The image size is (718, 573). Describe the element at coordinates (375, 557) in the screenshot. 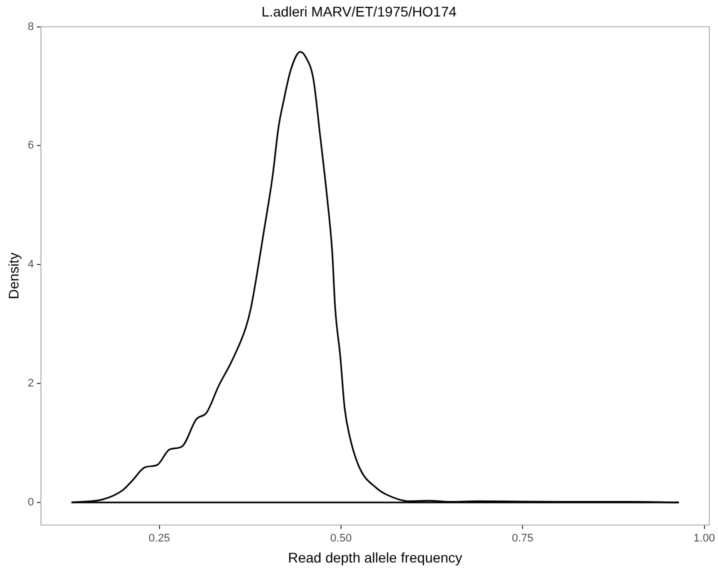

I see `x-axis-title: Read depth allele frequency` at that location.